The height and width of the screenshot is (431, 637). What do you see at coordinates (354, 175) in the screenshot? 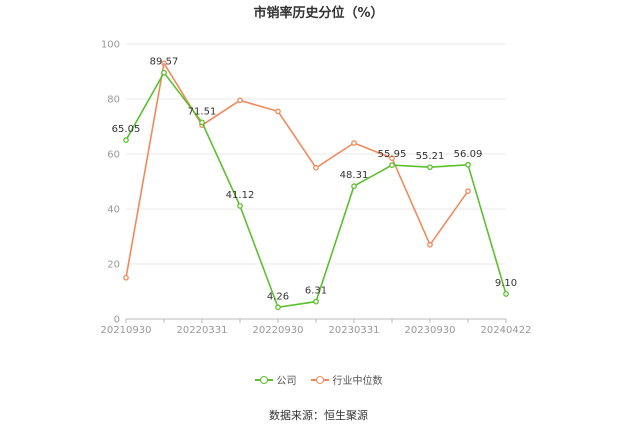
I see `data-label: 48.31` at bounding box center [354, 175].